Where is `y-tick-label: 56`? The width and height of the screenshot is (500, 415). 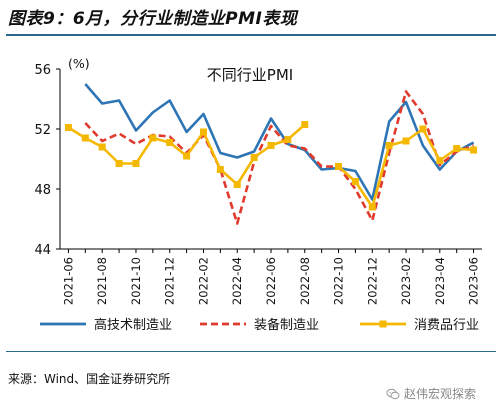
y-tick-label: 56 is located at coordinates (42, 70).